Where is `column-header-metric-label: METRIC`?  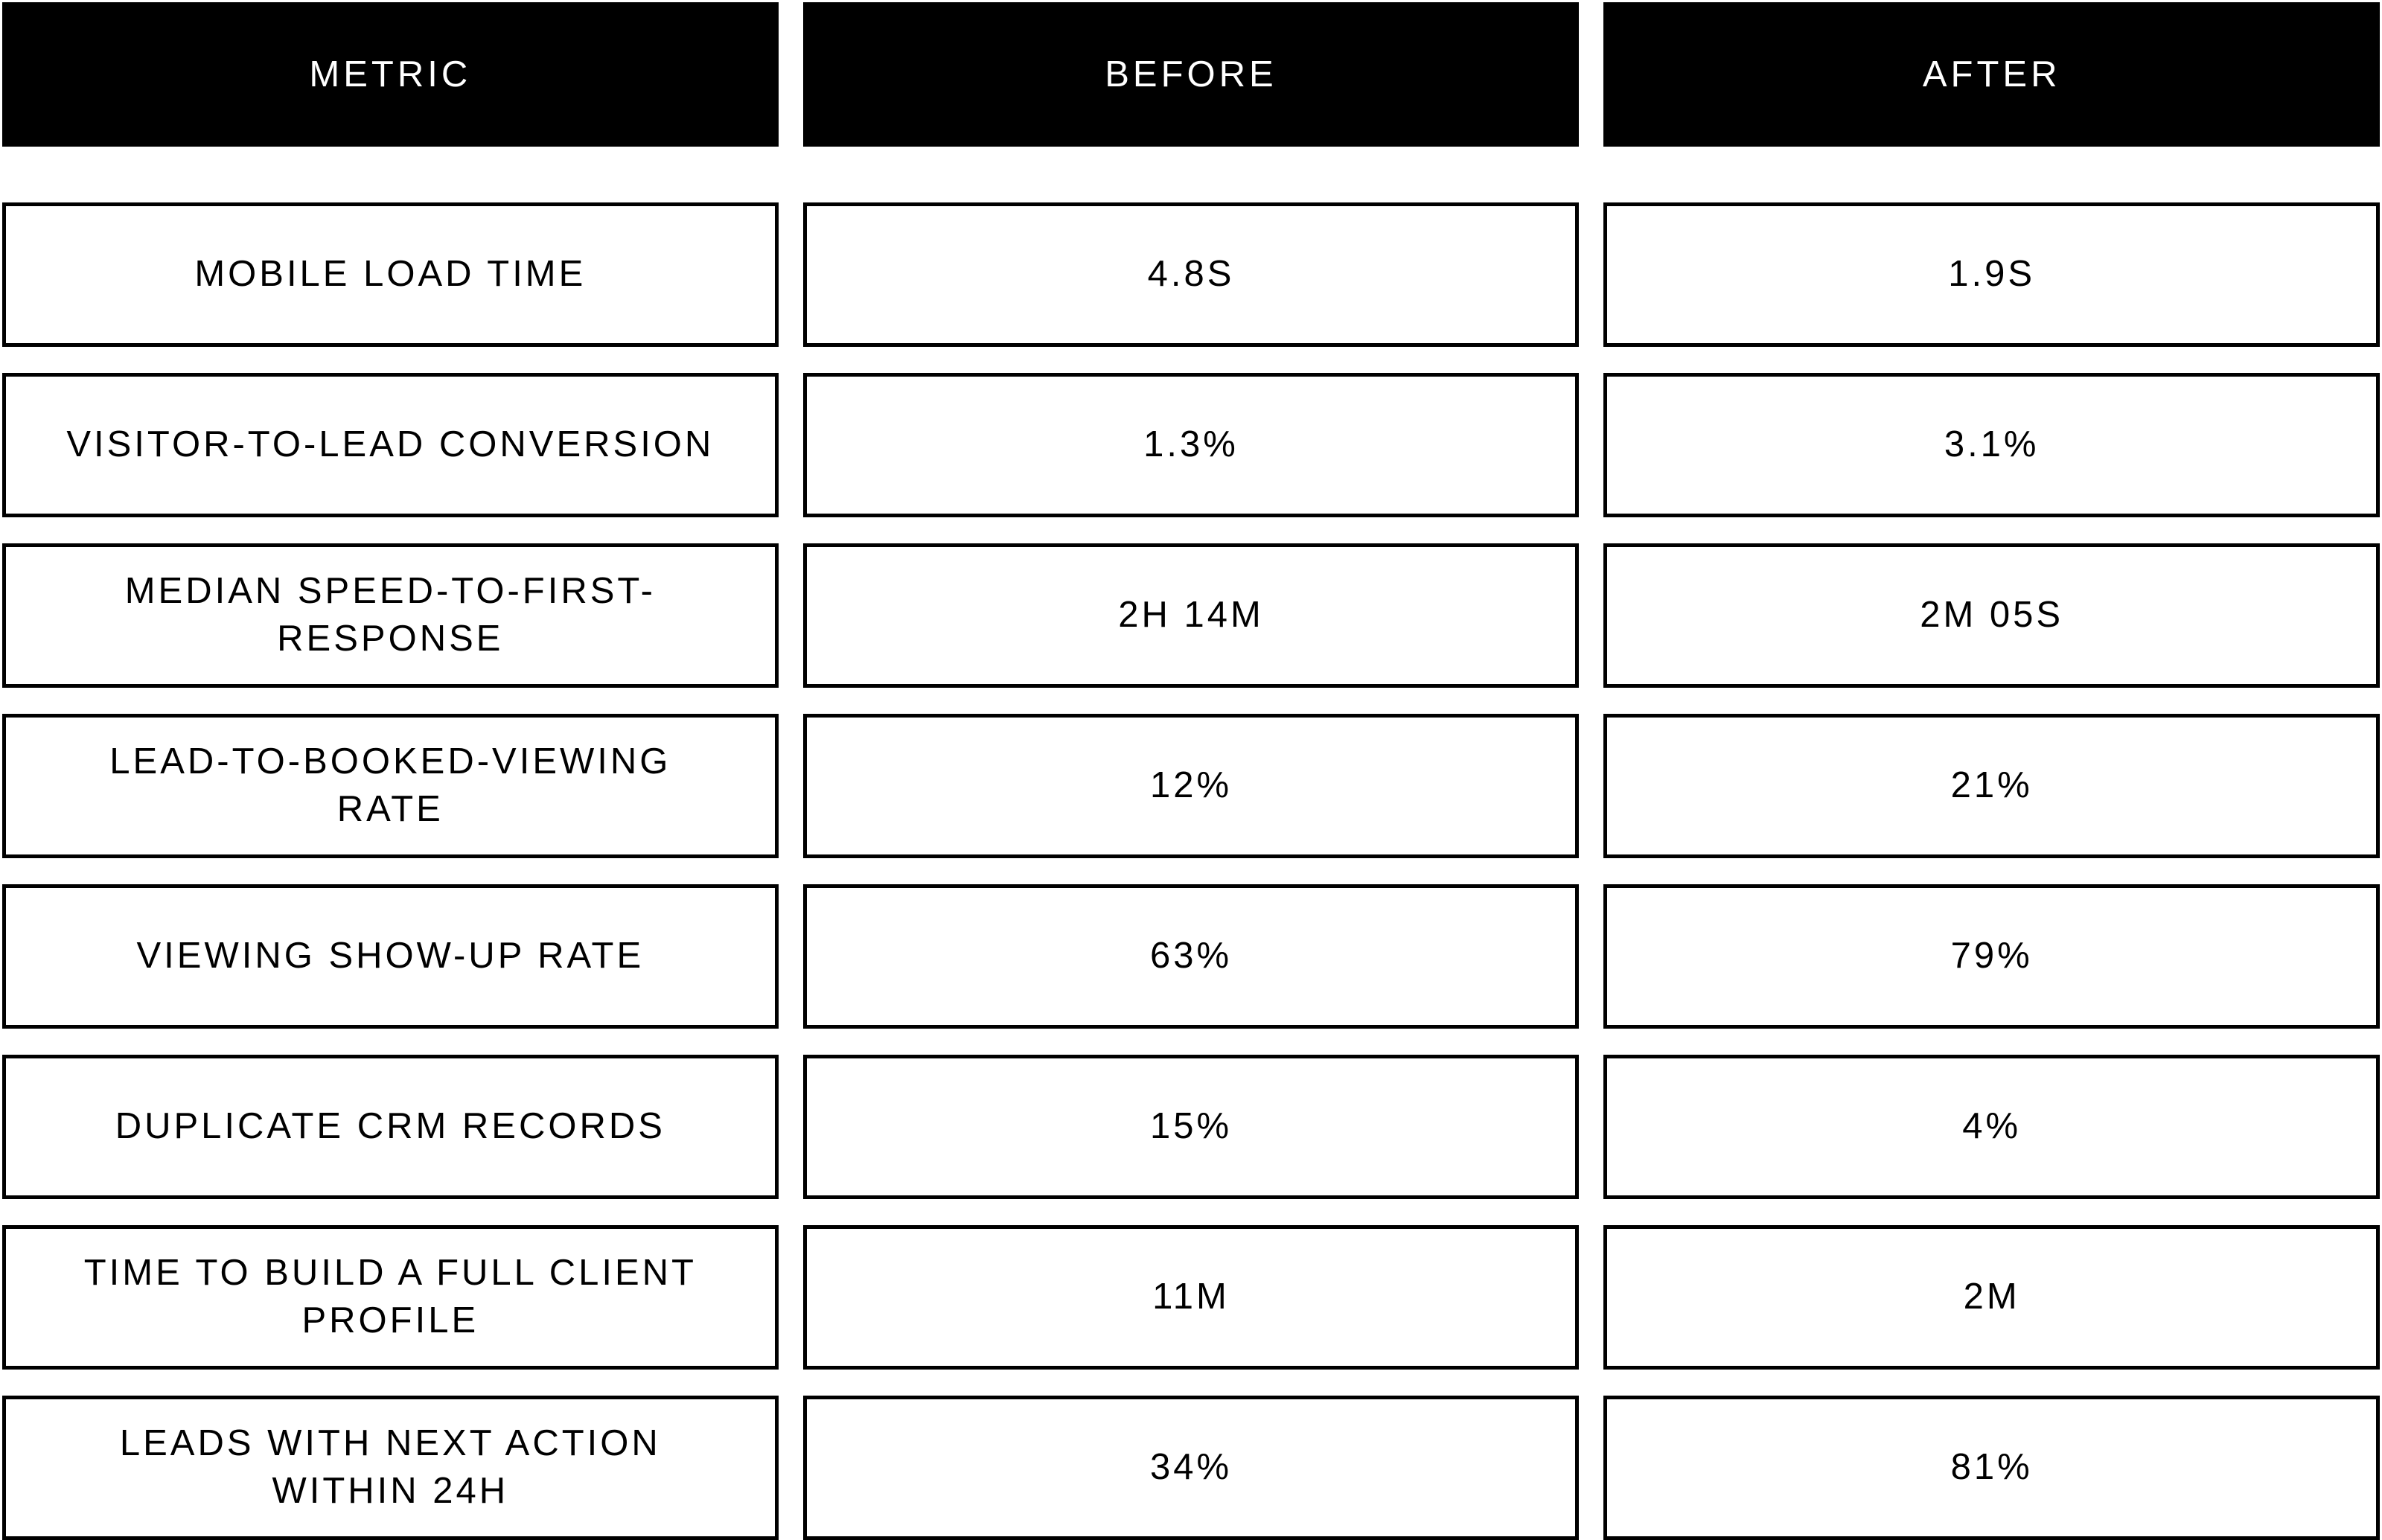
column-header-metric-label: METRIC is located at coordinates (390, 75).